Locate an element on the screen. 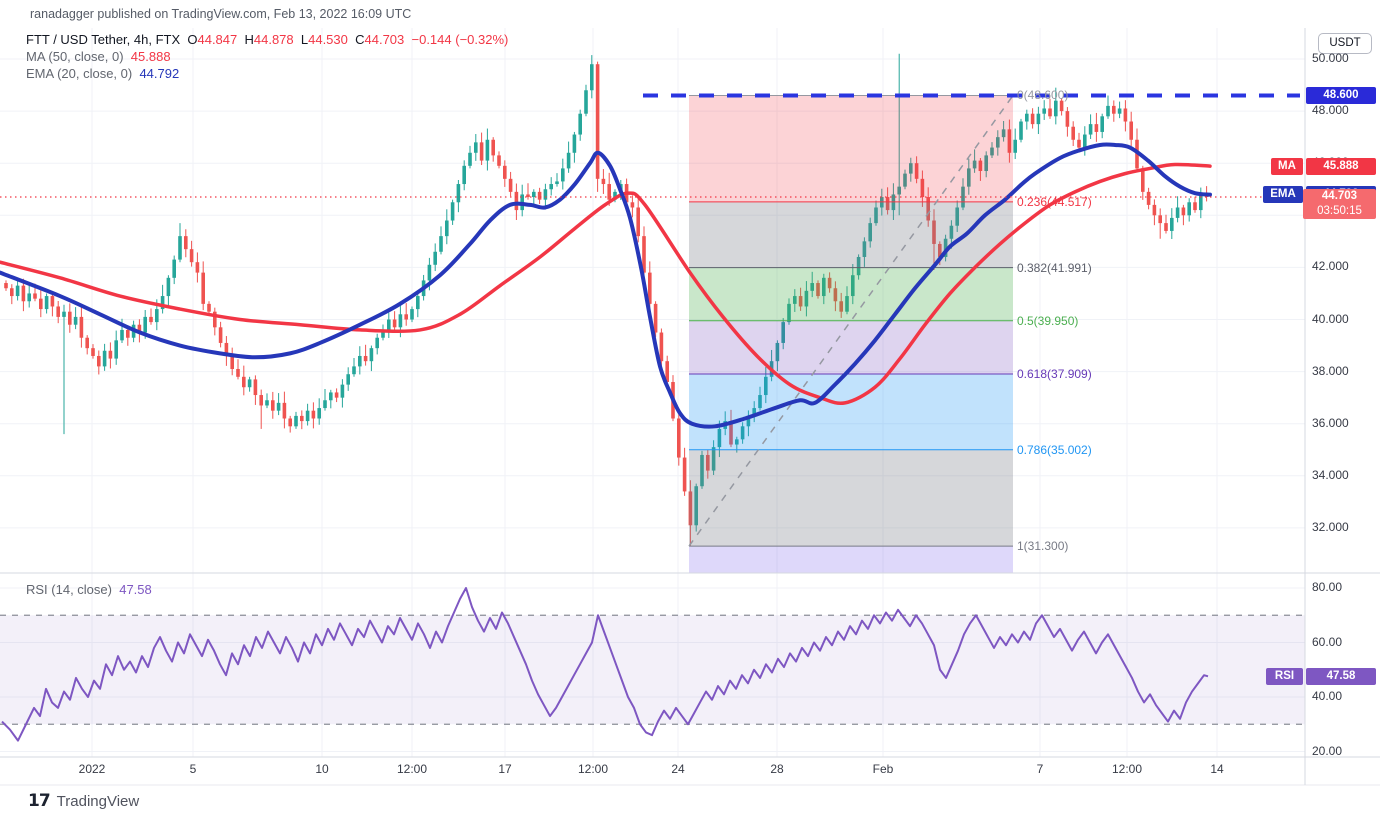 The width and height of the screenshot is (1380, 822). change-value: −0.144 (−0.32%) is located at coordinates (460, 39).